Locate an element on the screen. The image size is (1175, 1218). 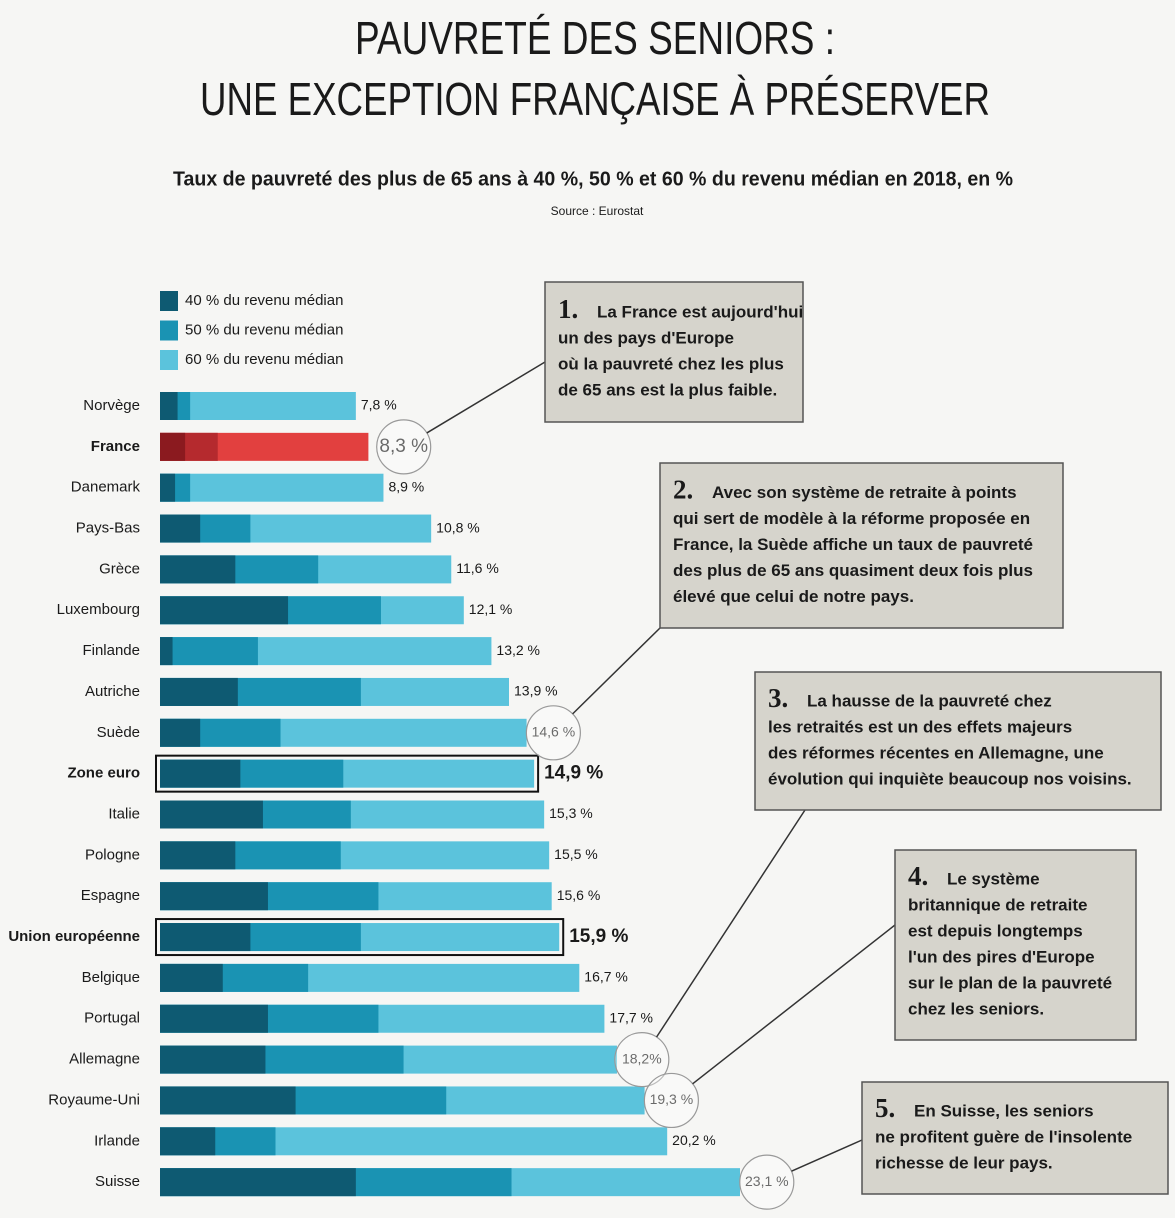
category-label: Norvège is located at coordinates (111, 405).